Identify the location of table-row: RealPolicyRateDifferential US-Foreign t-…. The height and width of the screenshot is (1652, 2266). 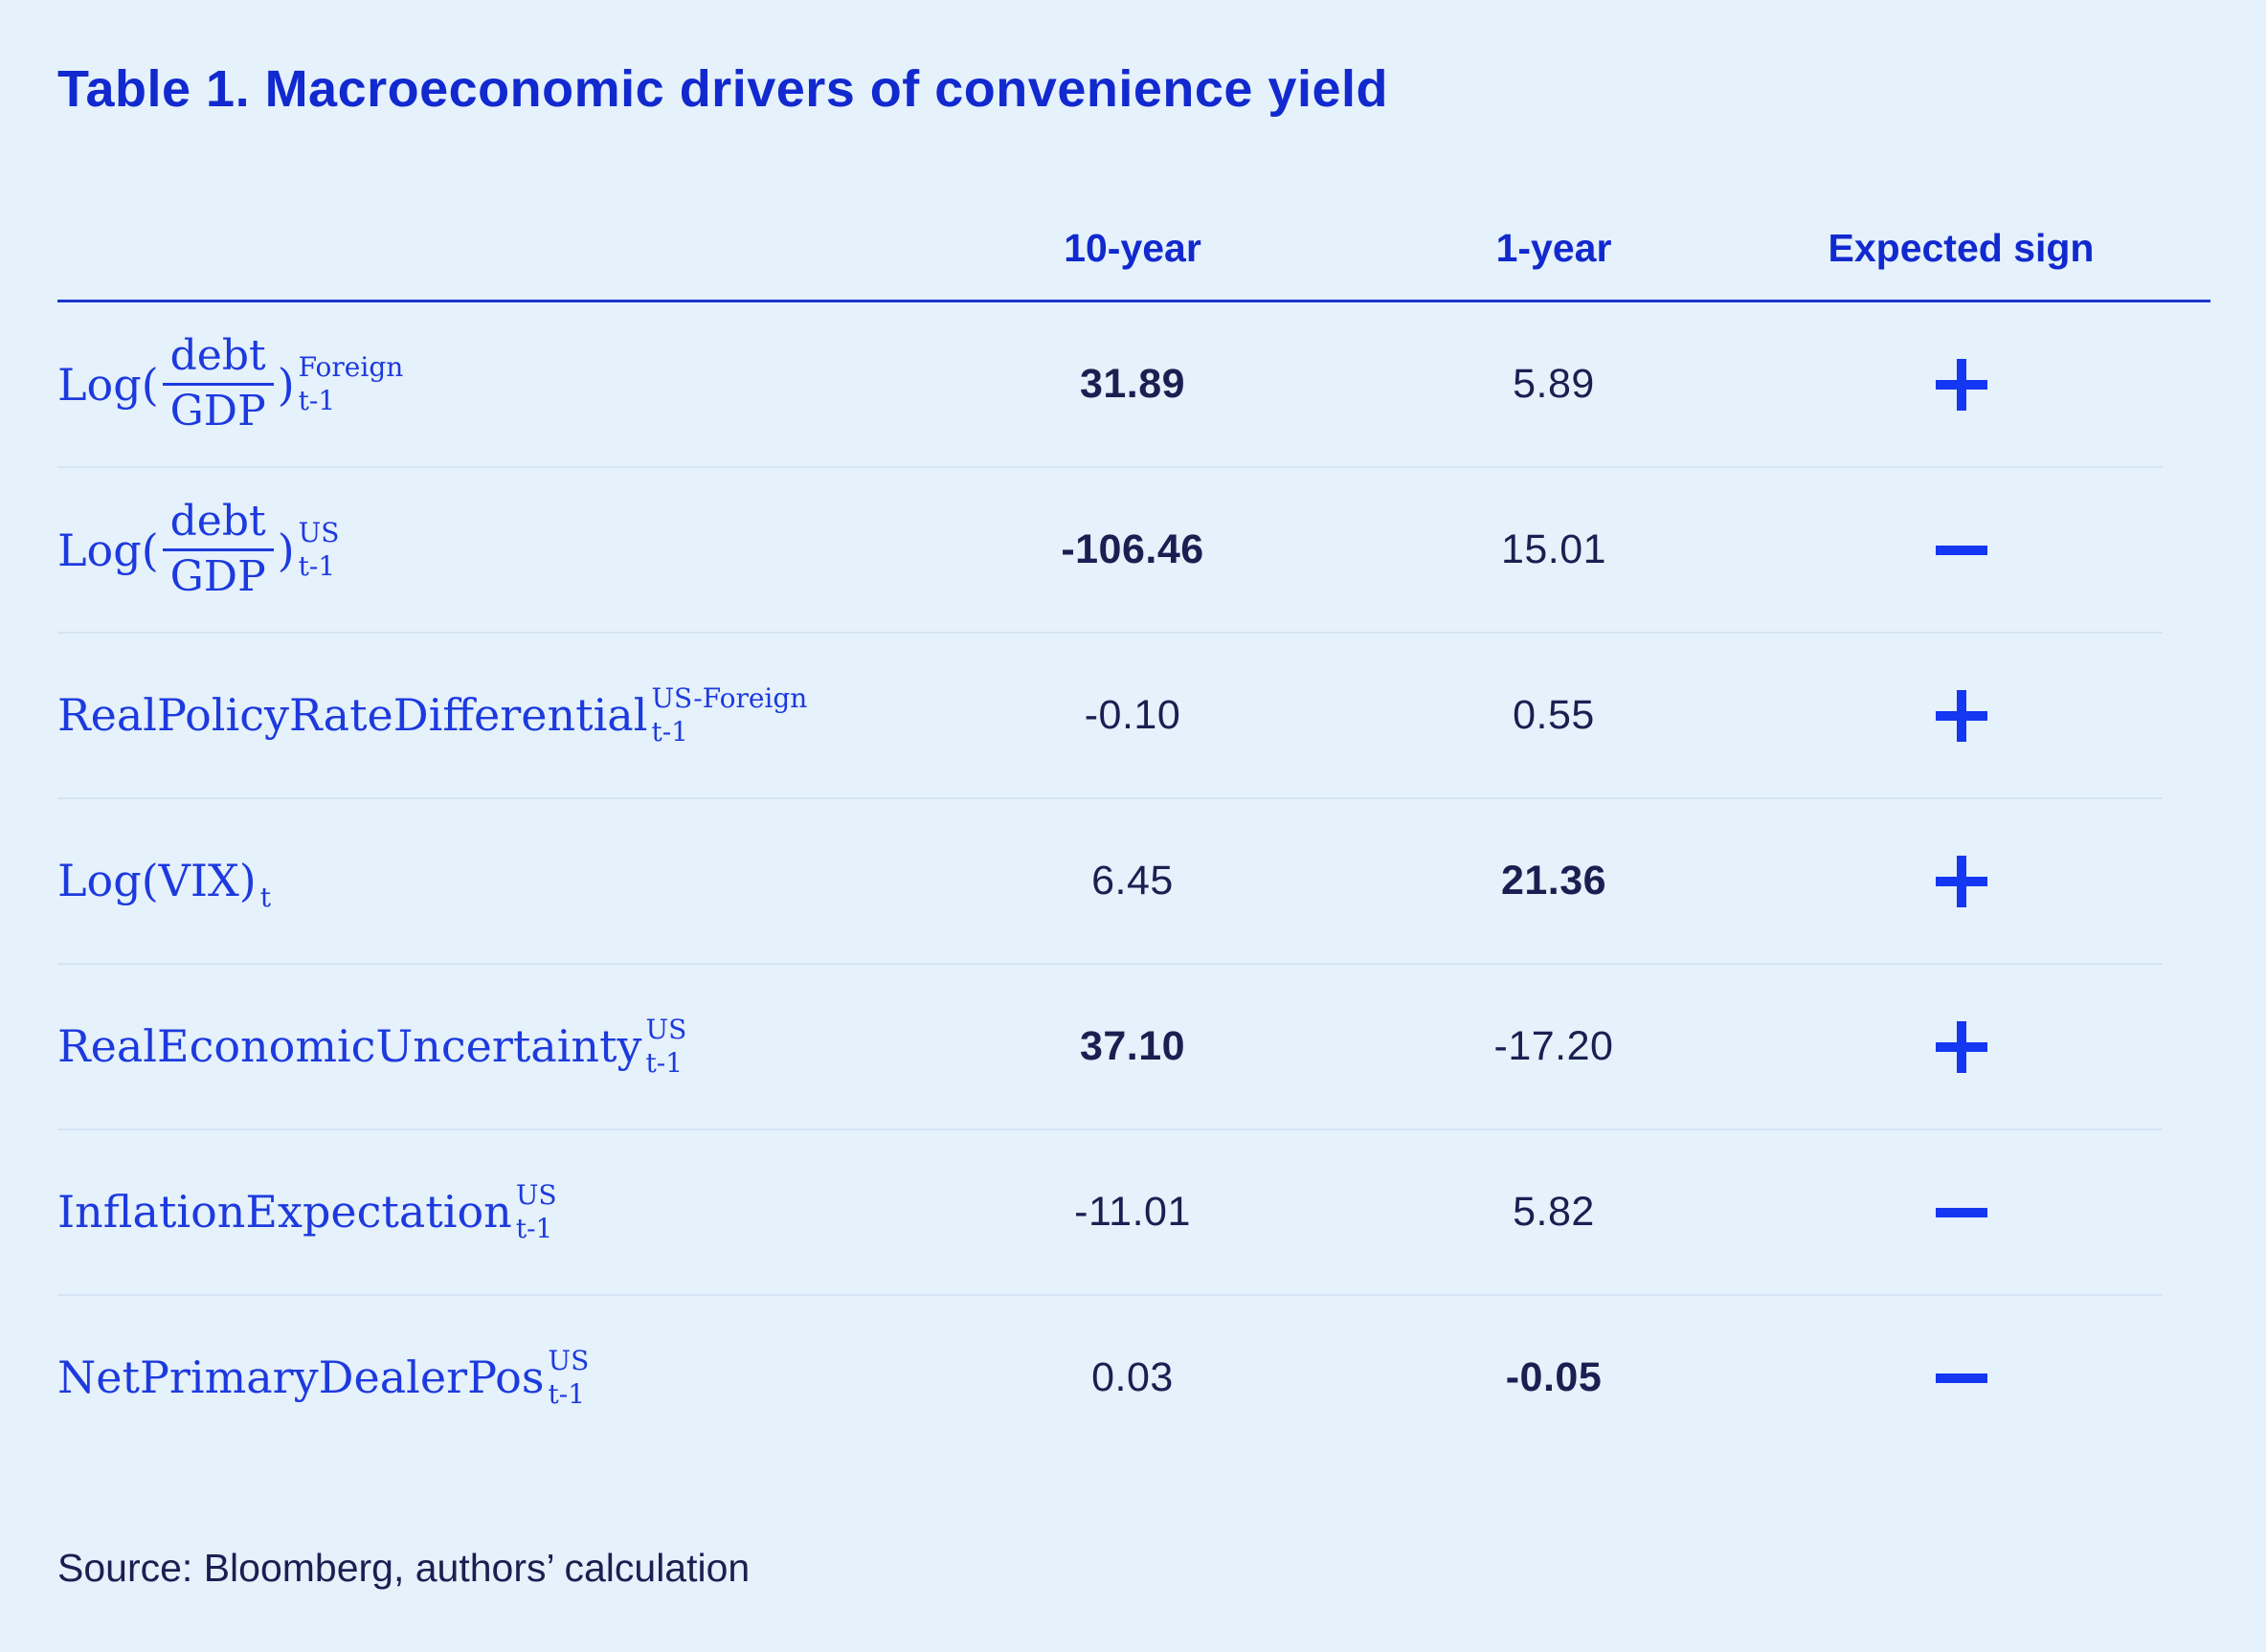
(1110, 716).